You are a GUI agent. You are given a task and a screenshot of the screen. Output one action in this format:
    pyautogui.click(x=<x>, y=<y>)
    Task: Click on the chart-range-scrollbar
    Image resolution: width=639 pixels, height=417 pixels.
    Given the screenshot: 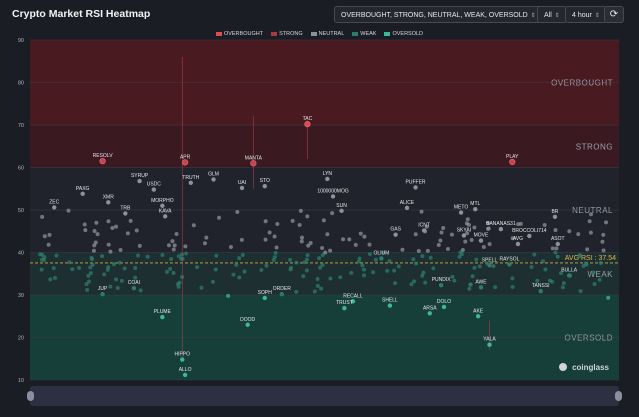 What is the action you would take?
    pyautogui.click(x=324, y=396)
    